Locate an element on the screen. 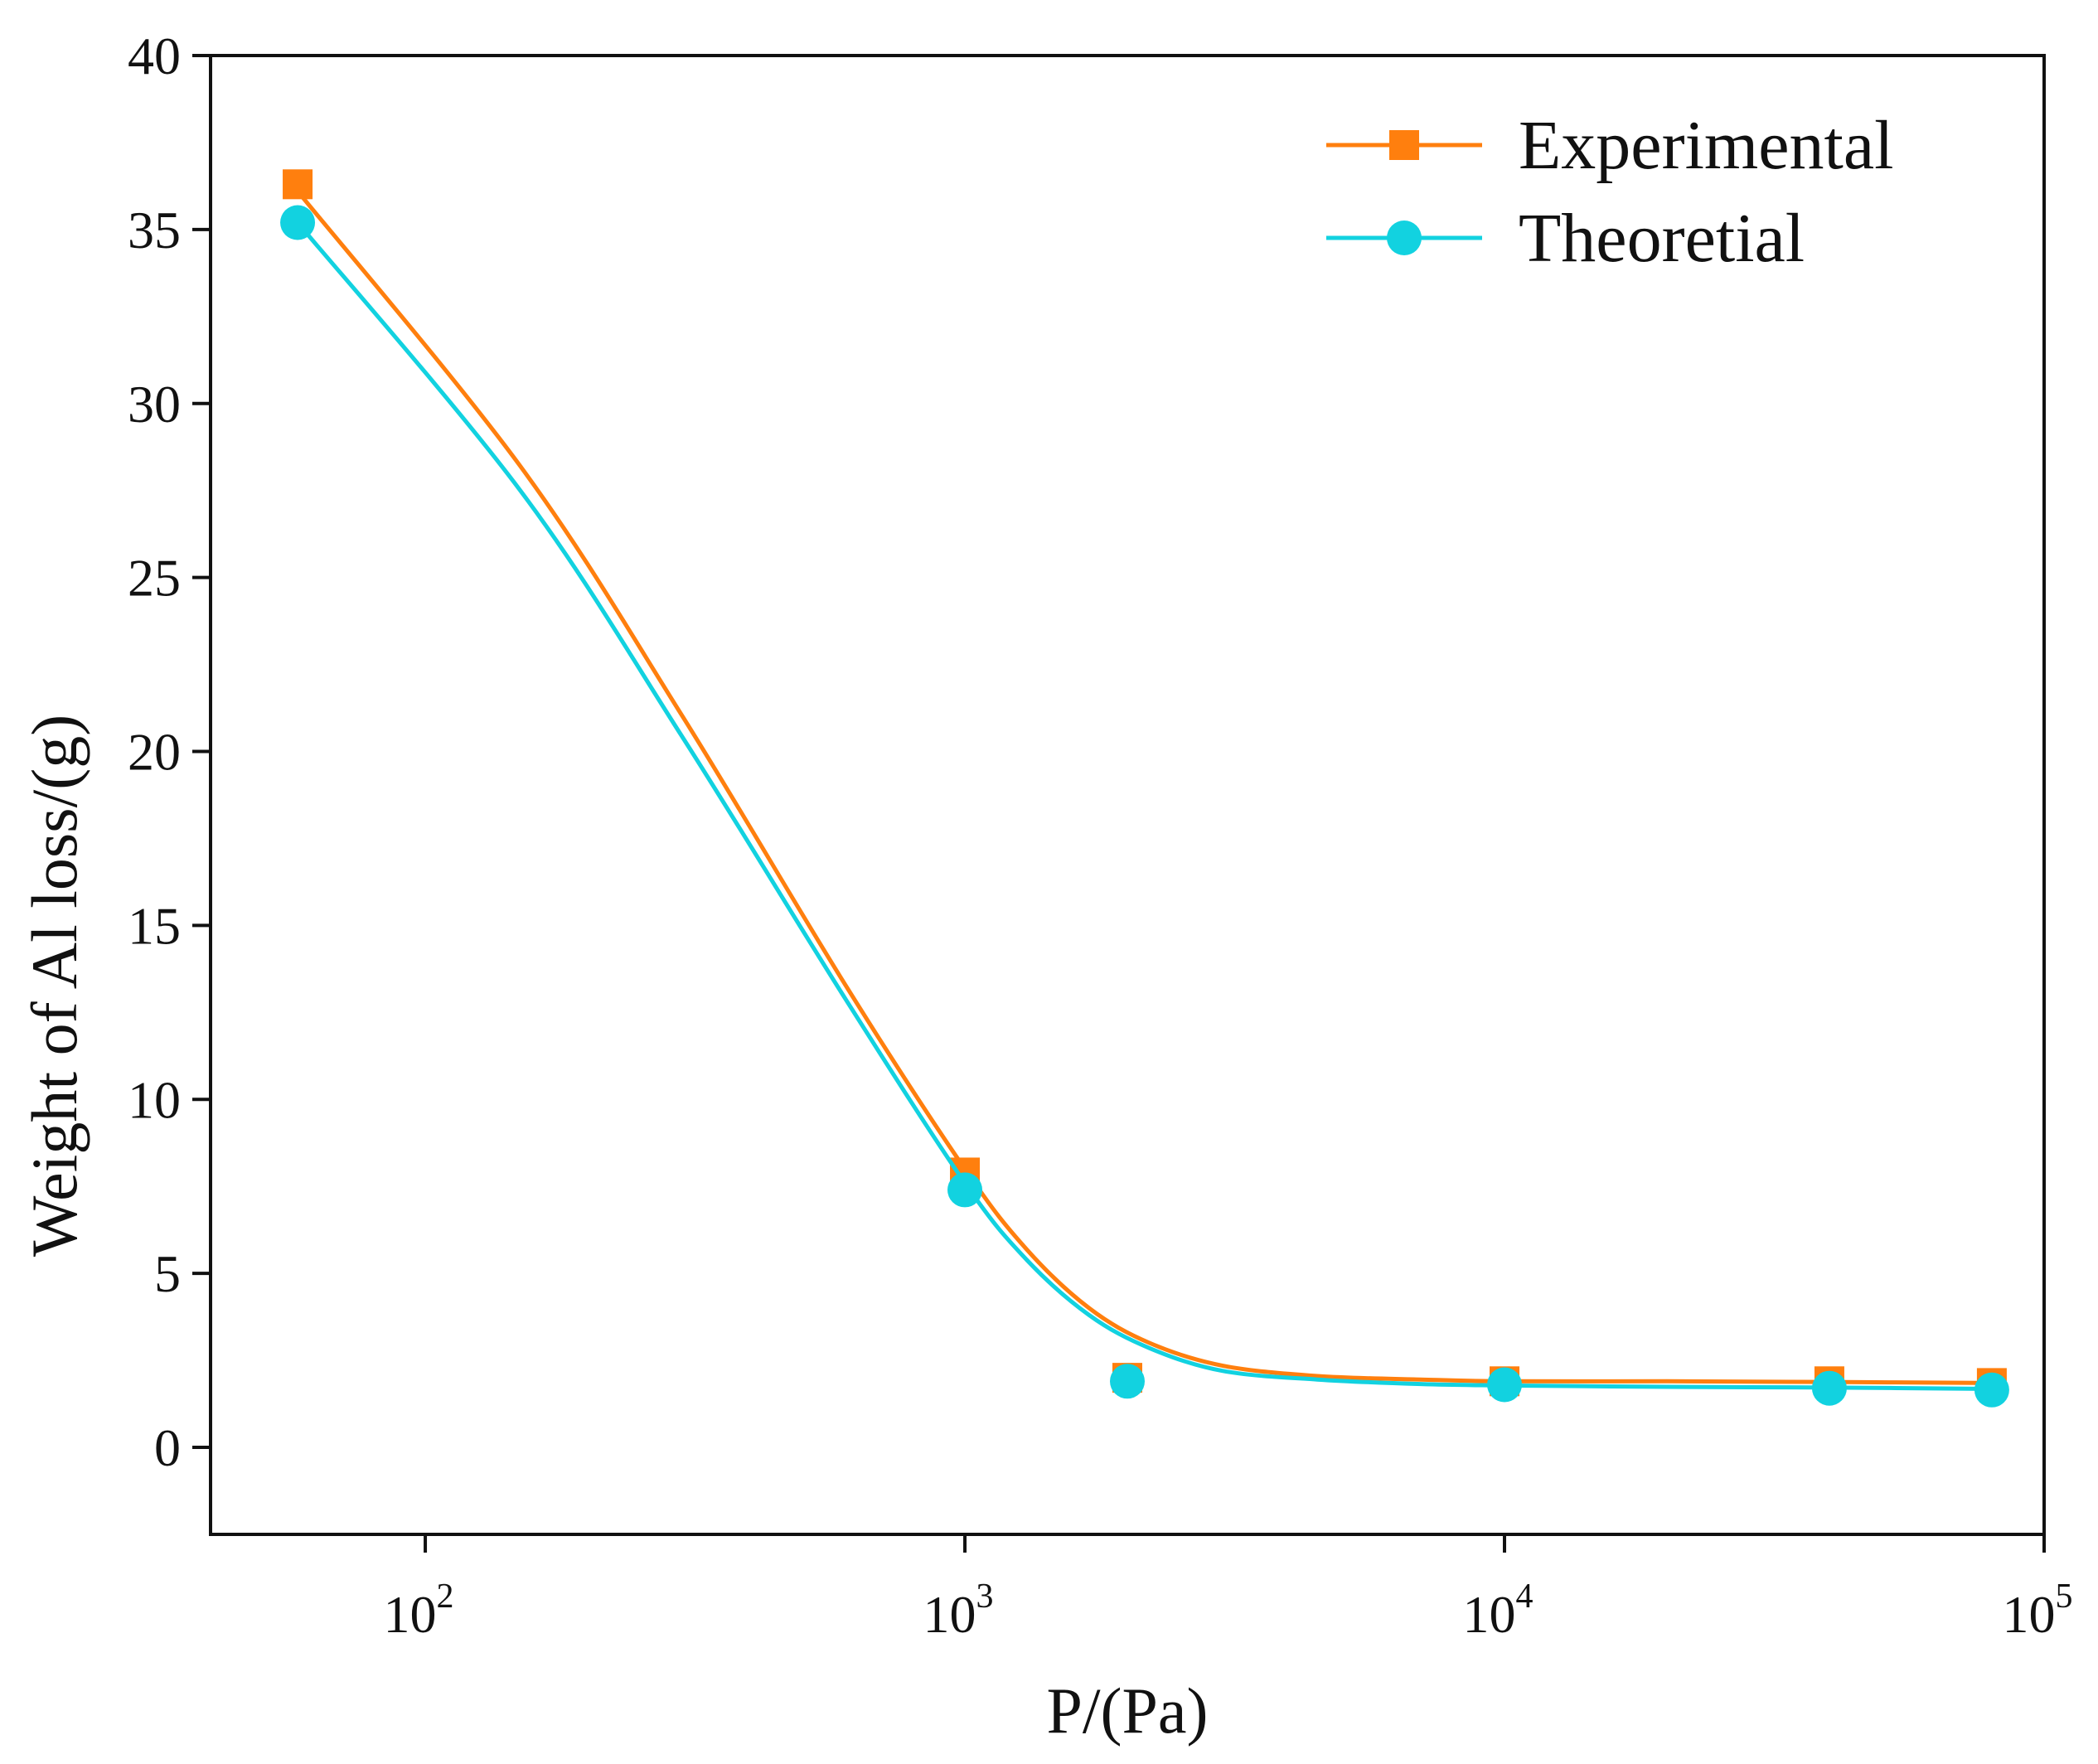  legend-label-theoretial: Theoretial is located at coordinates (1662, 238).